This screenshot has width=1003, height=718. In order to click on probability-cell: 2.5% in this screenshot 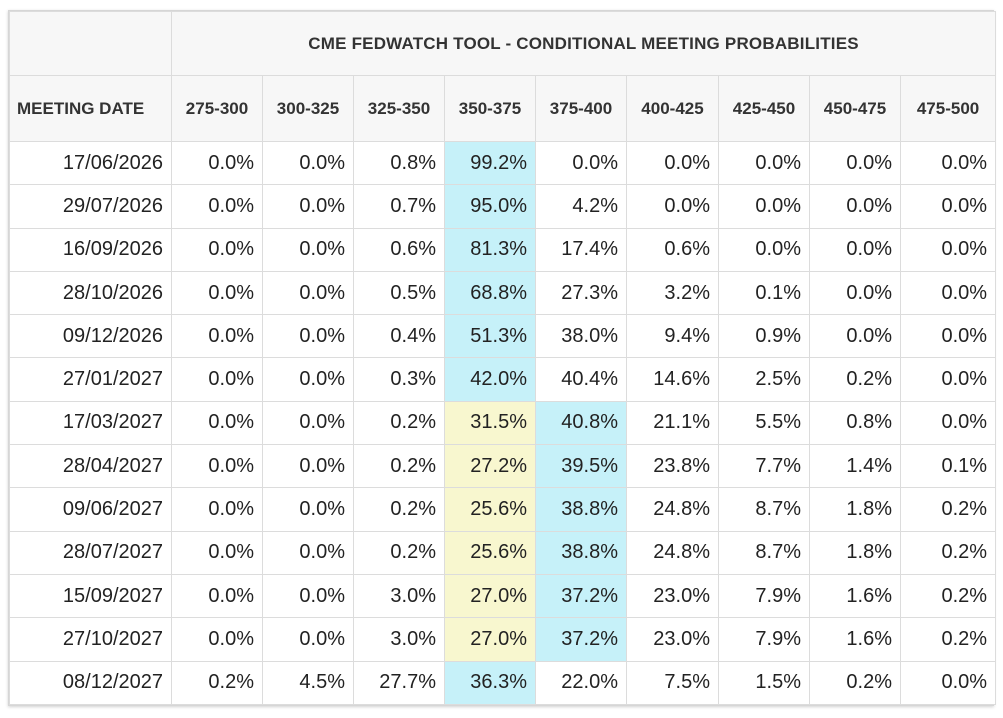, I will do `click(764, 379)`.